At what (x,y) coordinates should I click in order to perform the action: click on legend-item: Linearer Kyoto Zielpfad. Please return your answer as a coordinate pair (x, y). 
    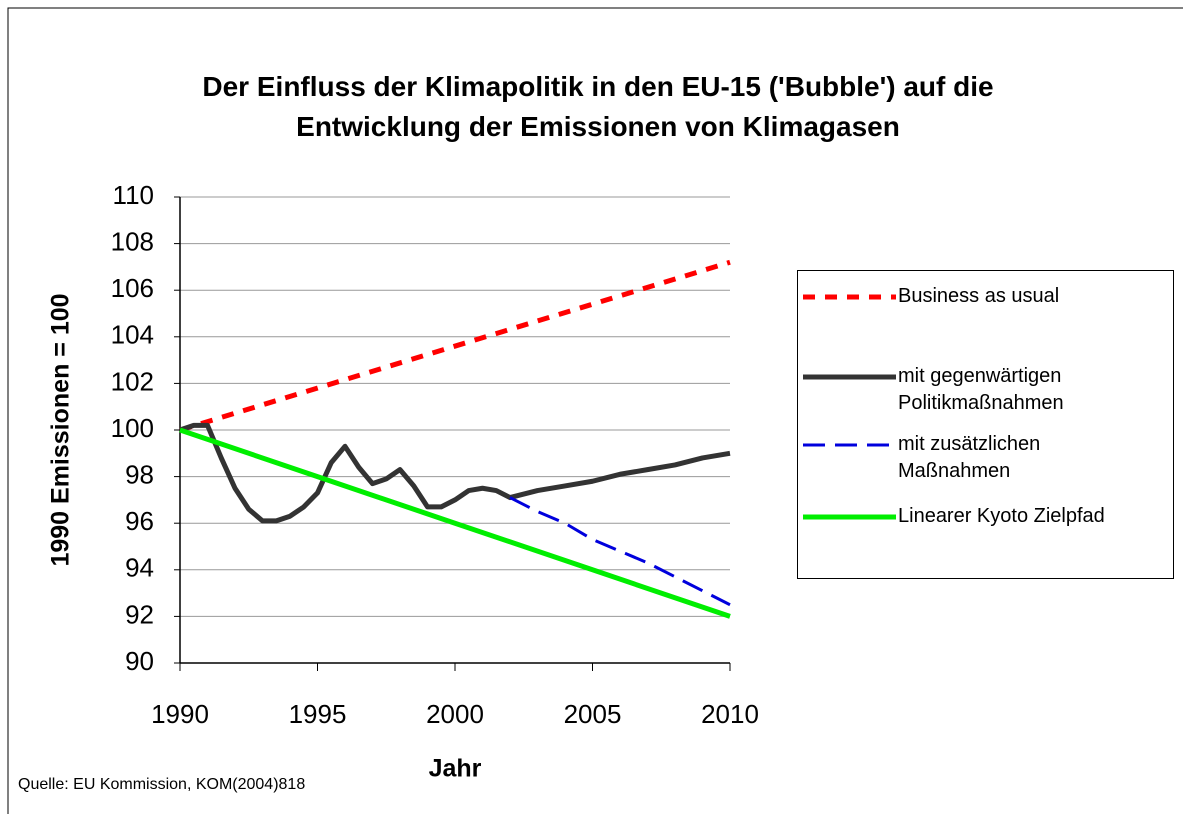
    Looking at the image, I should click on (951, 516).